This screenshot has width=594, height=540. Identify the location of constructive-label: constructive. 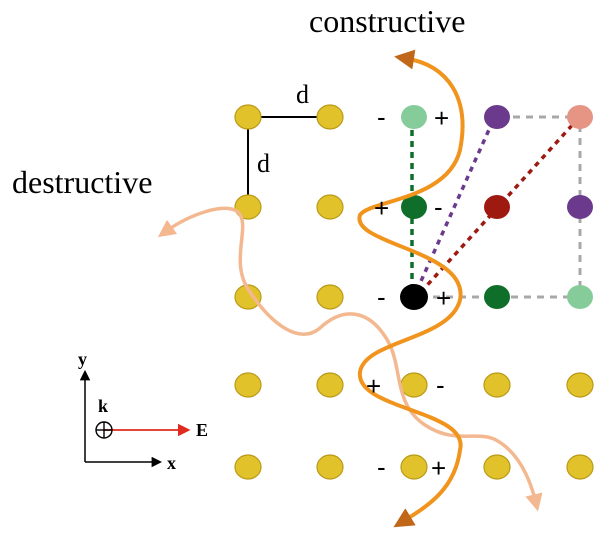
(387, 21).